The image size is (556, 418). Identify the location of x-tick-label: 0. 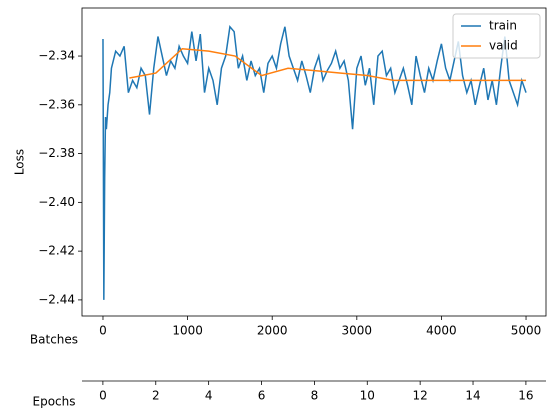
(103, 331).